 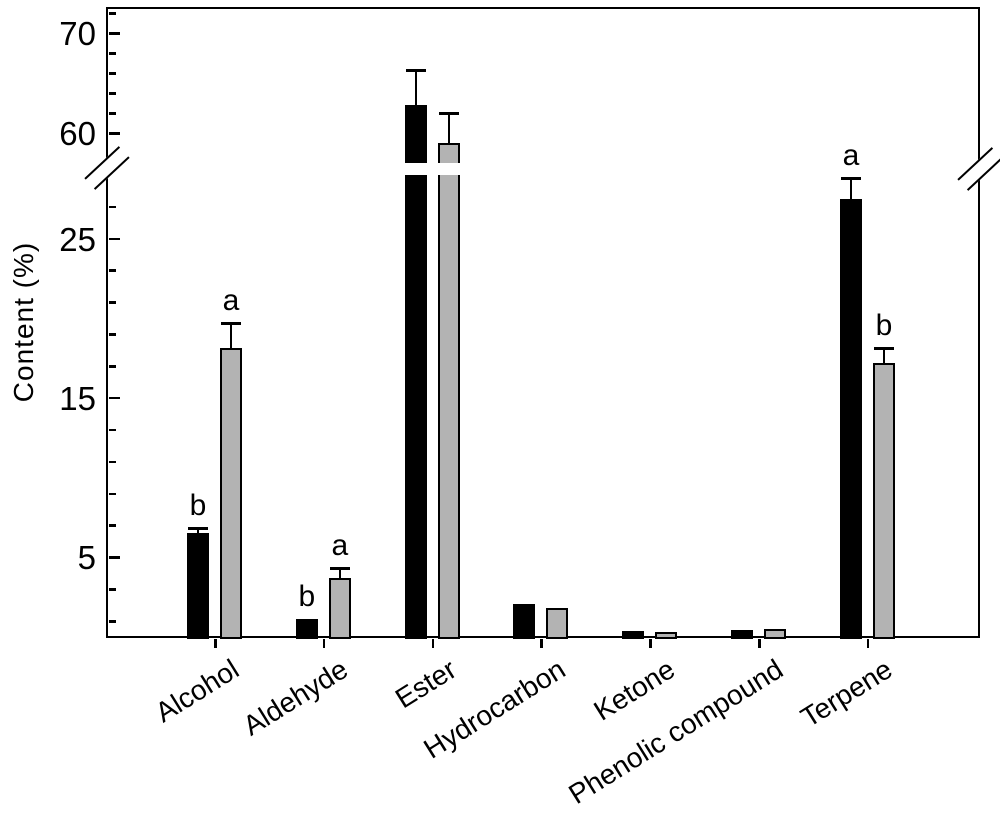 What do you see at coordinates (543, 169) in the screenshot?
I see `y-axis-break-band` at bounding box center [543, 169].